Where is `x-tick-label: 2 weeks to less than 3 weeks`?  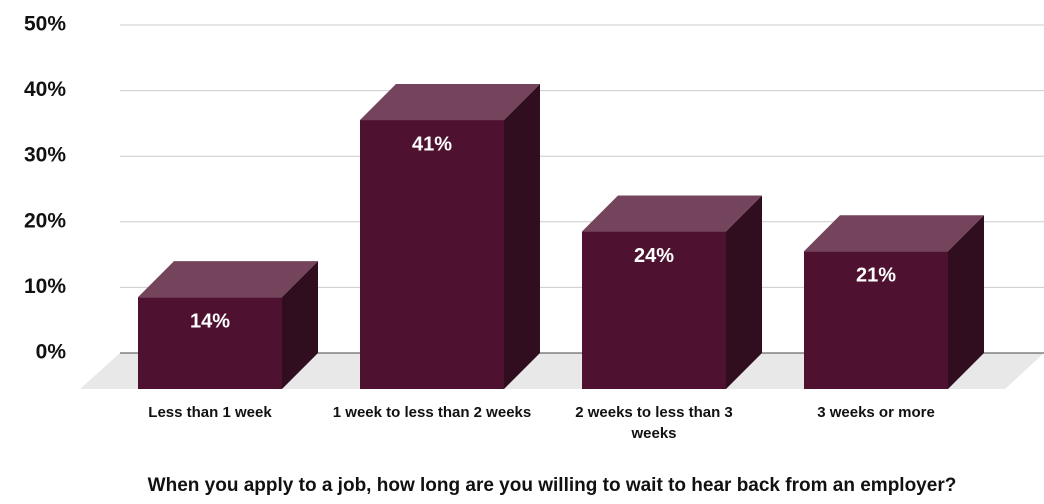
x-tick-label: 2 weeks to less than 3 weeks is located at coordinates (654, 423).